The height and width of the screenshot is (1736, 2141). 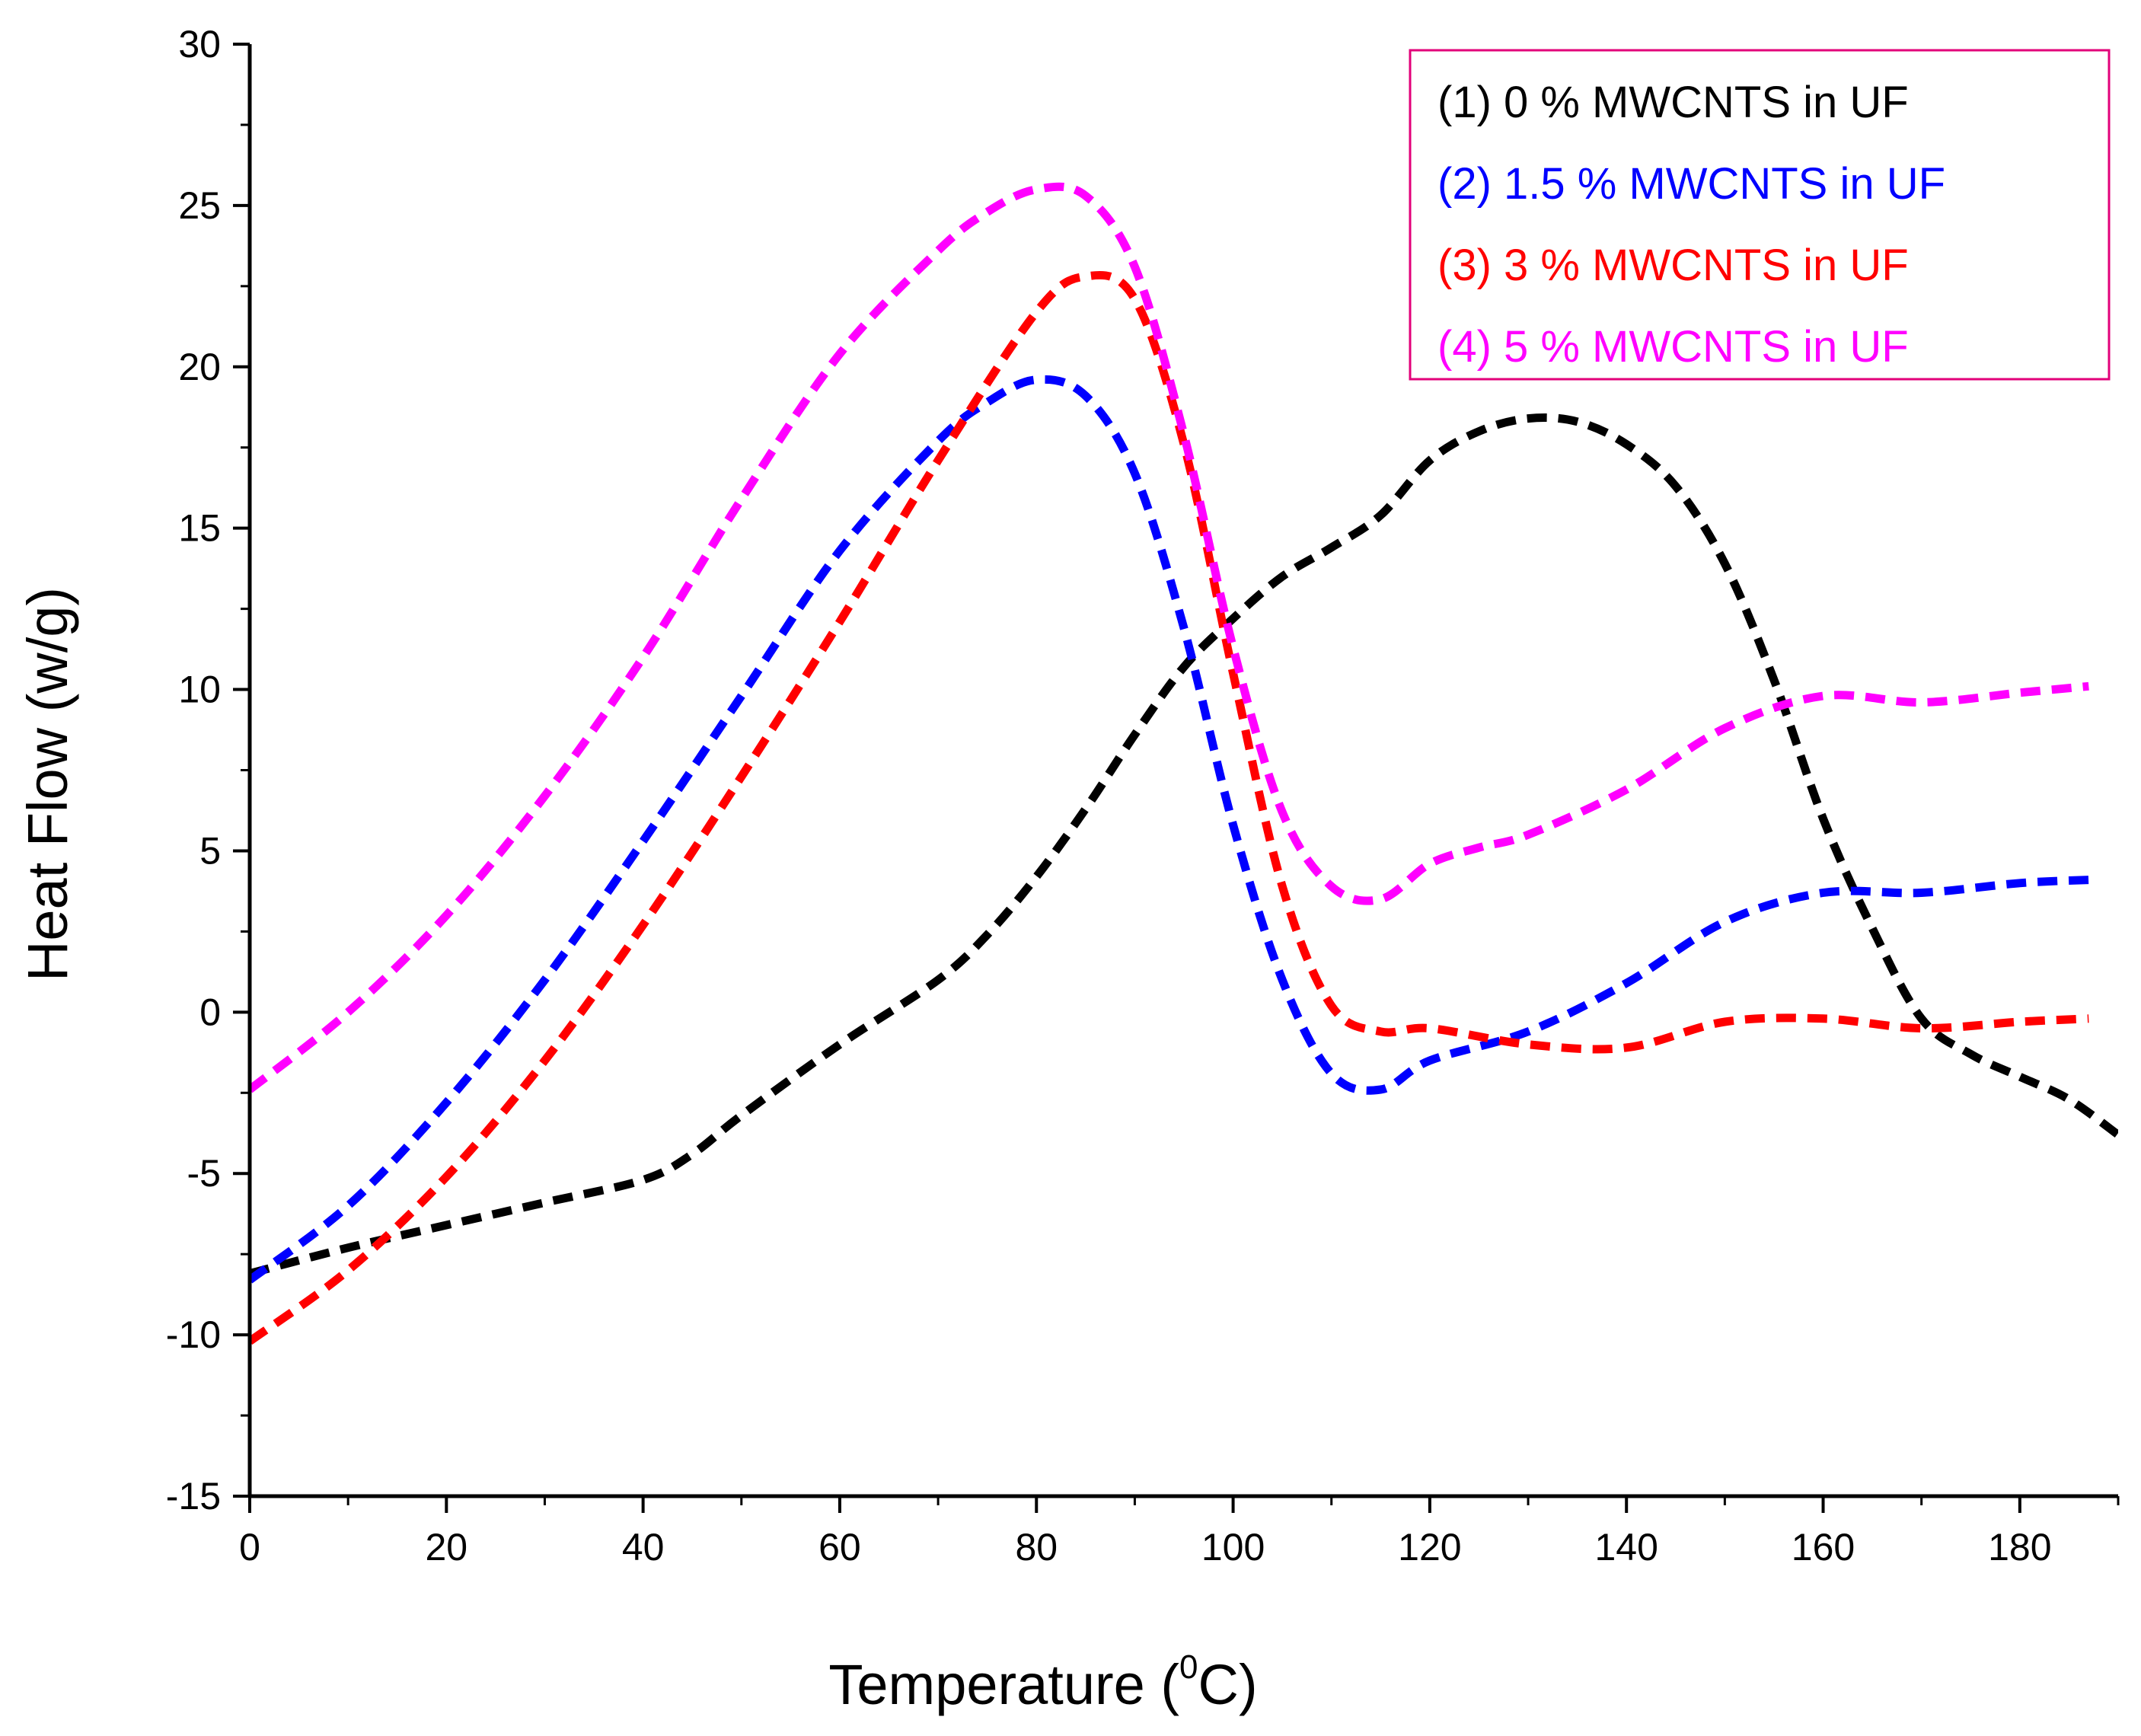 What do you see at coordinates (1179, 1532) in the screenshot?
I see `x-ticks: 0 20 40 60 80 100 120 140 160 180` at bounding box center [1179, 1532].